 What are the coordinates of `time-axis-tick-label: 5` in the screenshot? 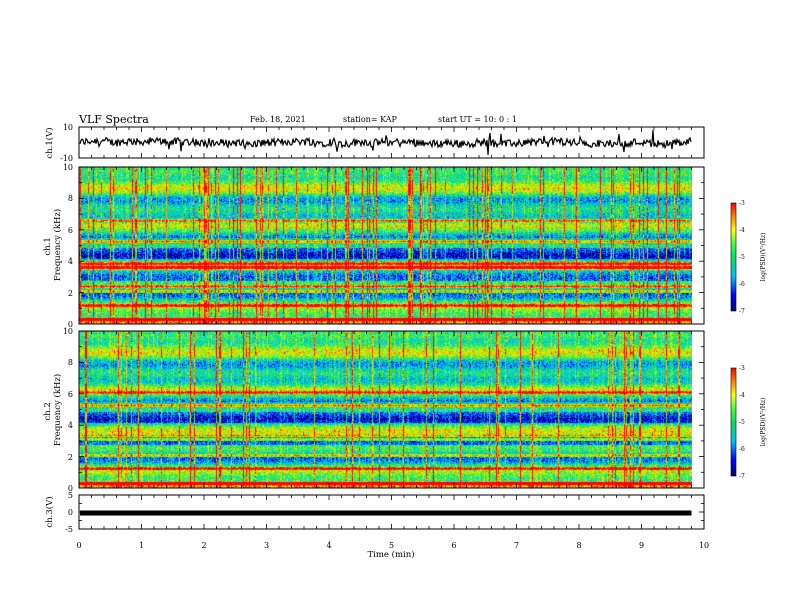 It's located at (391, 545).